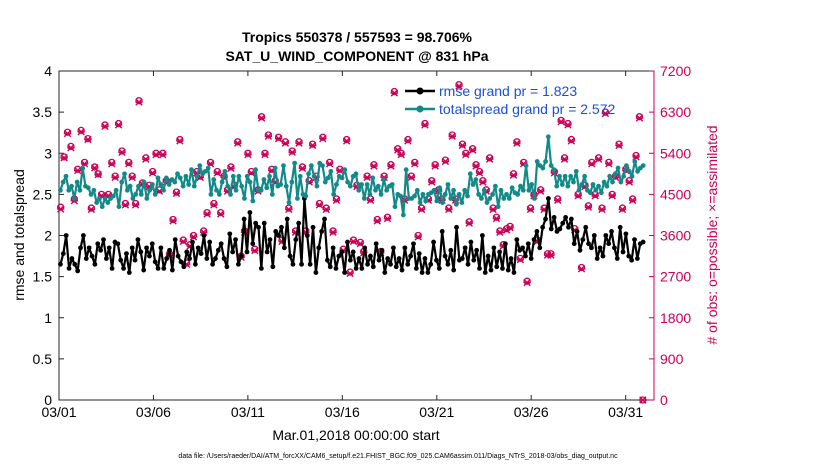 The width and height of the screenshot is (830, 470). I want to click on y-tick-label-left: 0, so click(48, 400).